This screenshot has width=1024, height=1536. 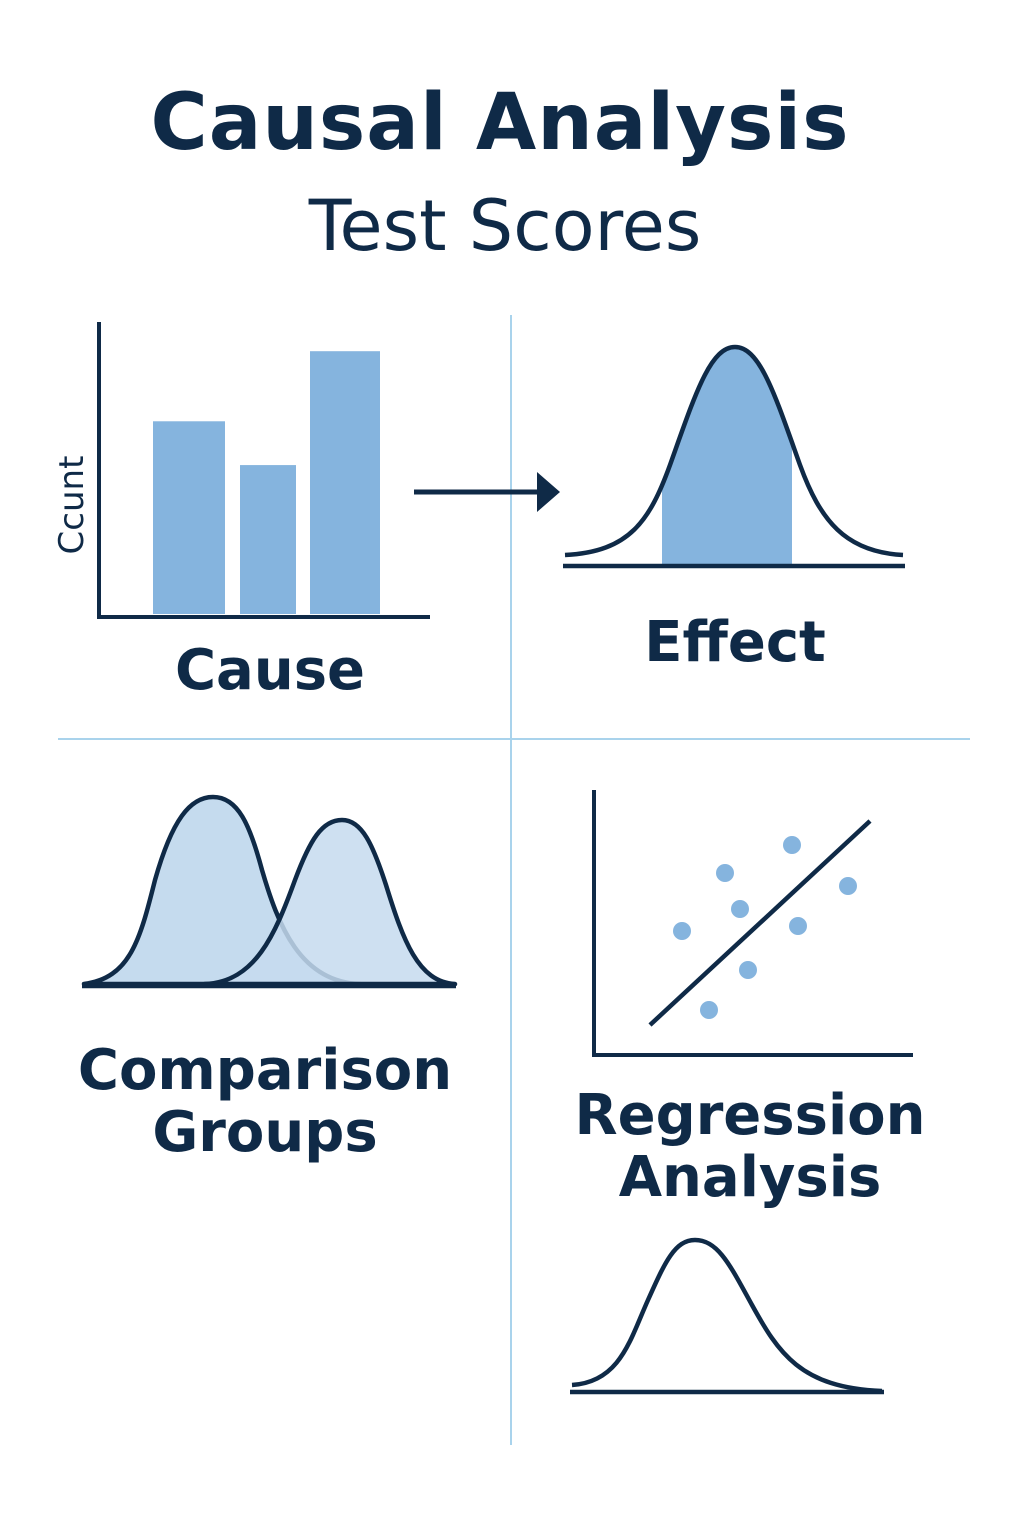 I want to click on comparison-label-line2: Groups, so click(x=265, y=1132).